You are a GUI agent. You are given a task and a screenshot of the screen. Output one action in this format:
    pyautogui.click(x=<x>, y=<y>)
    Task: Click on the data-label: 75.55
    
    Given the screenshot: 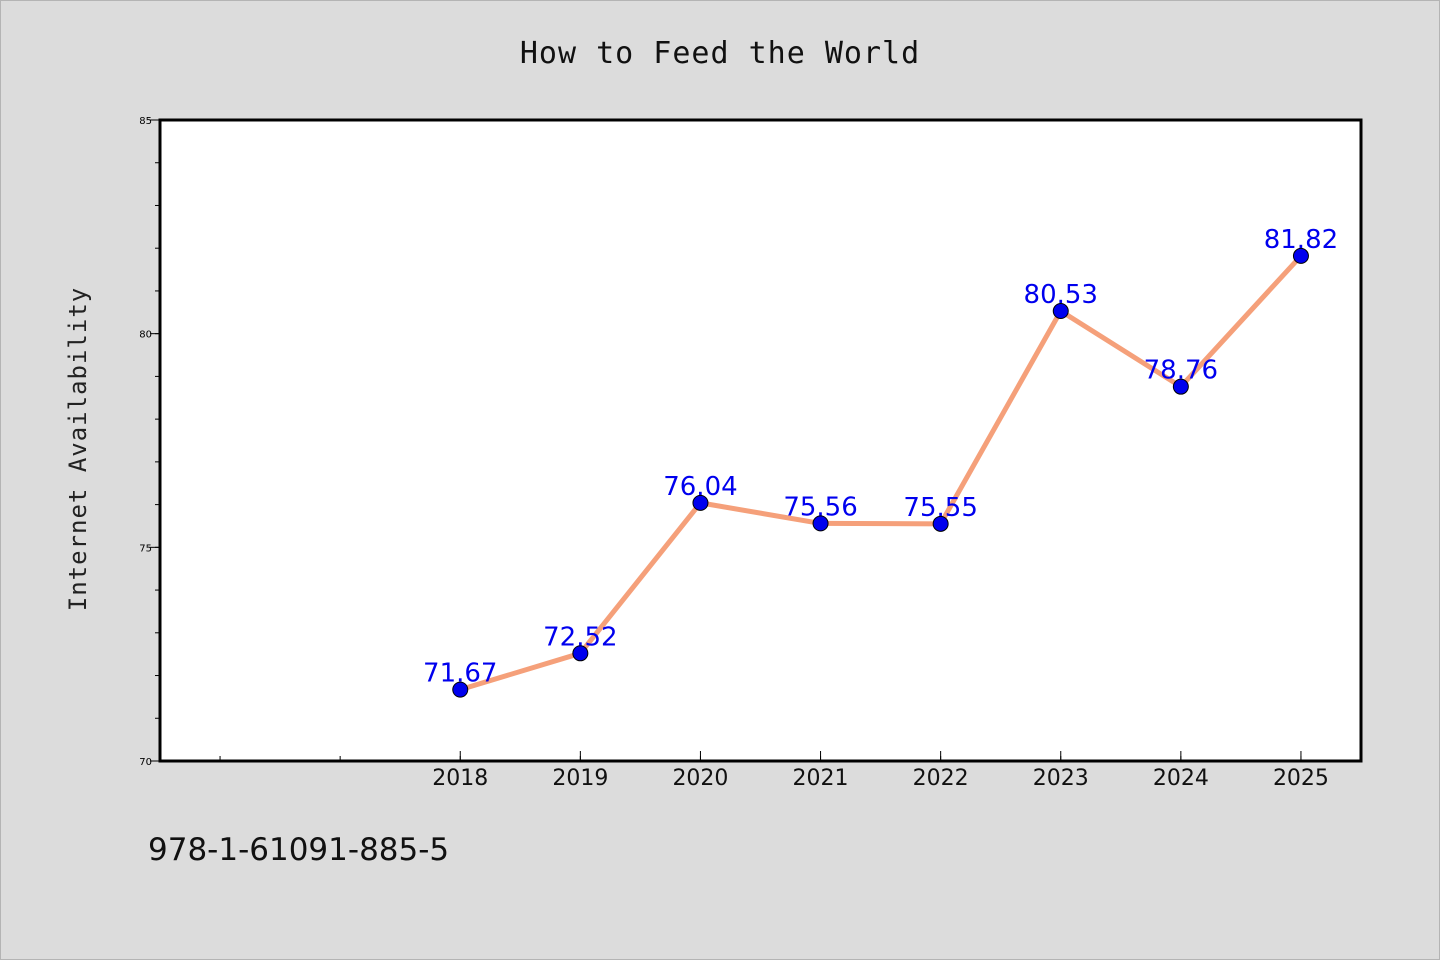 What is the action you would take?
    pyautogui.click(x=940, y=508)
    